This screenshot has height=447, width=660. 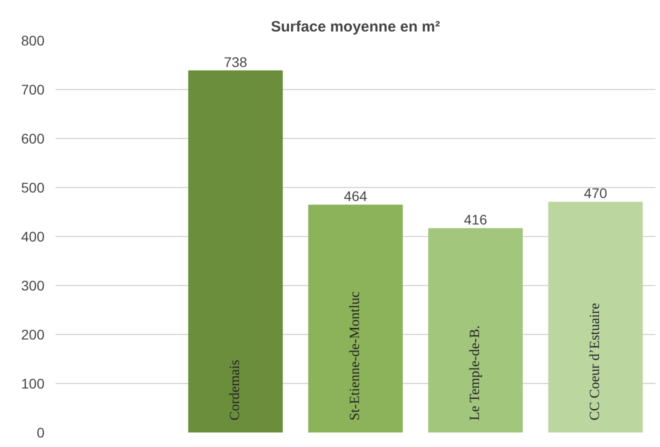 I want to click on y-tick-label: 0, so click(x=40, y=432).